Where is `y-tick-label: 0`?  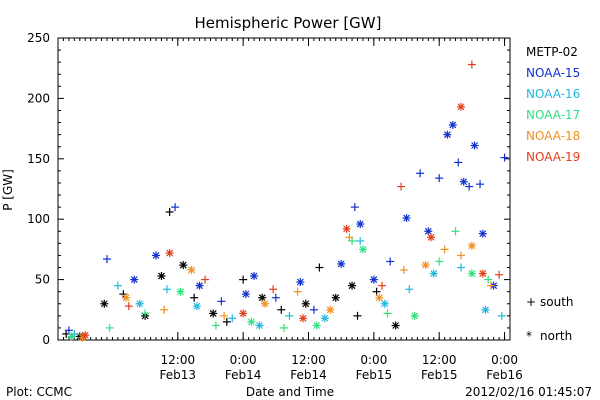 y-tick-label: 0 is located at coordinates (46, 340).